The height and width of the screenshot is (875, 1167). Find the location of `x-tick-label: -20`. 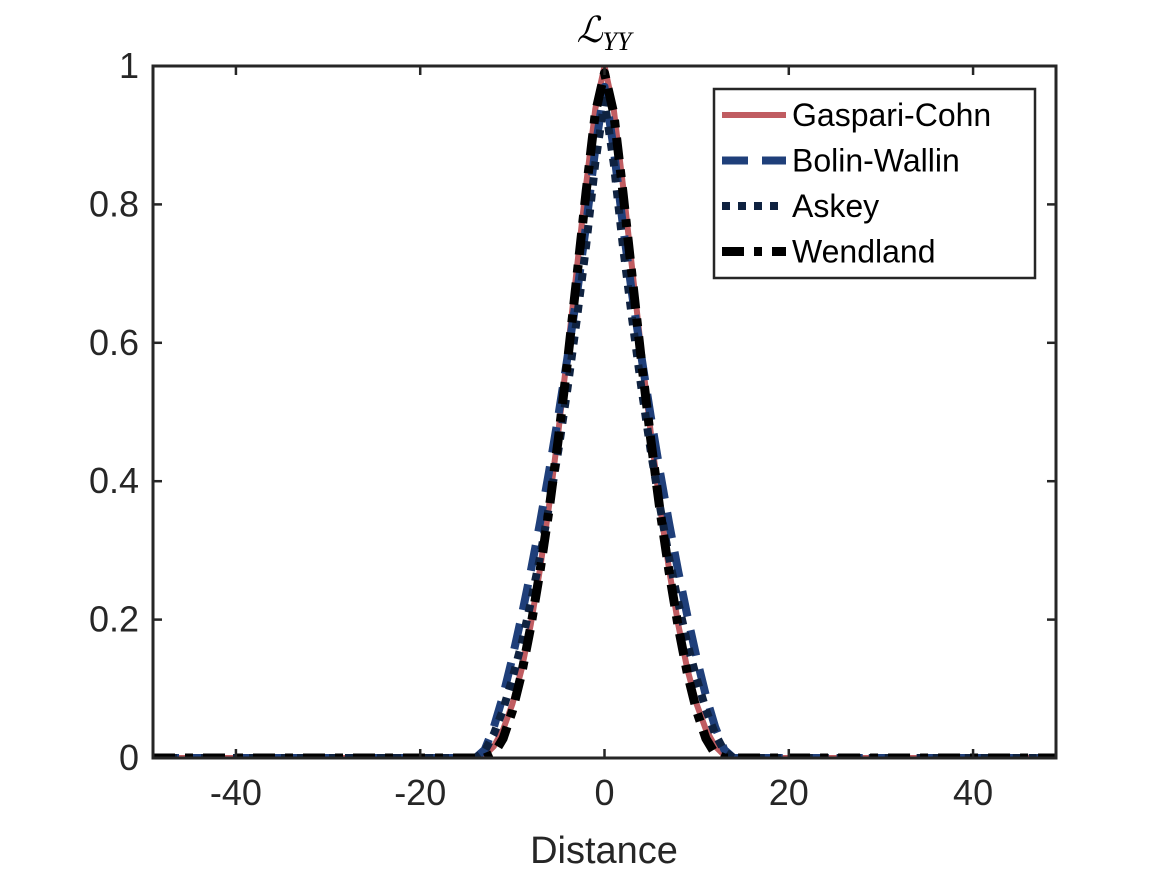

x-tick-label: -20 is located at coordinates (420, 792).